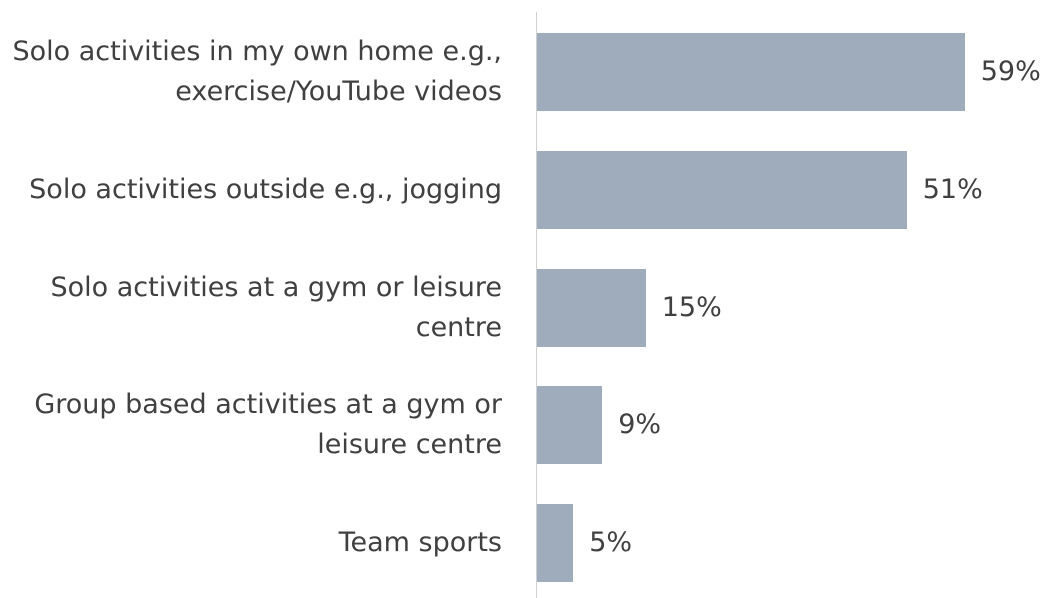 Image resolution: width=1043 pixels, height=598 pixels. Describe the element at coordinates (420, 543) in the screenshot. I see `category-label: Team sports` at that location.